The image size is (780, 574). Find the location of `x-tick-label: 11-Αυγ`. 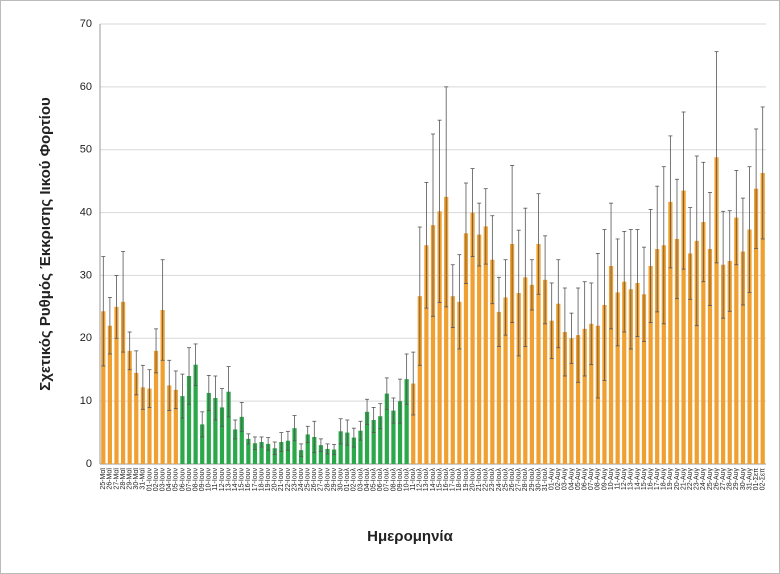

x-tick-label: 11-Αυγ is located at coordinates (617, 479).